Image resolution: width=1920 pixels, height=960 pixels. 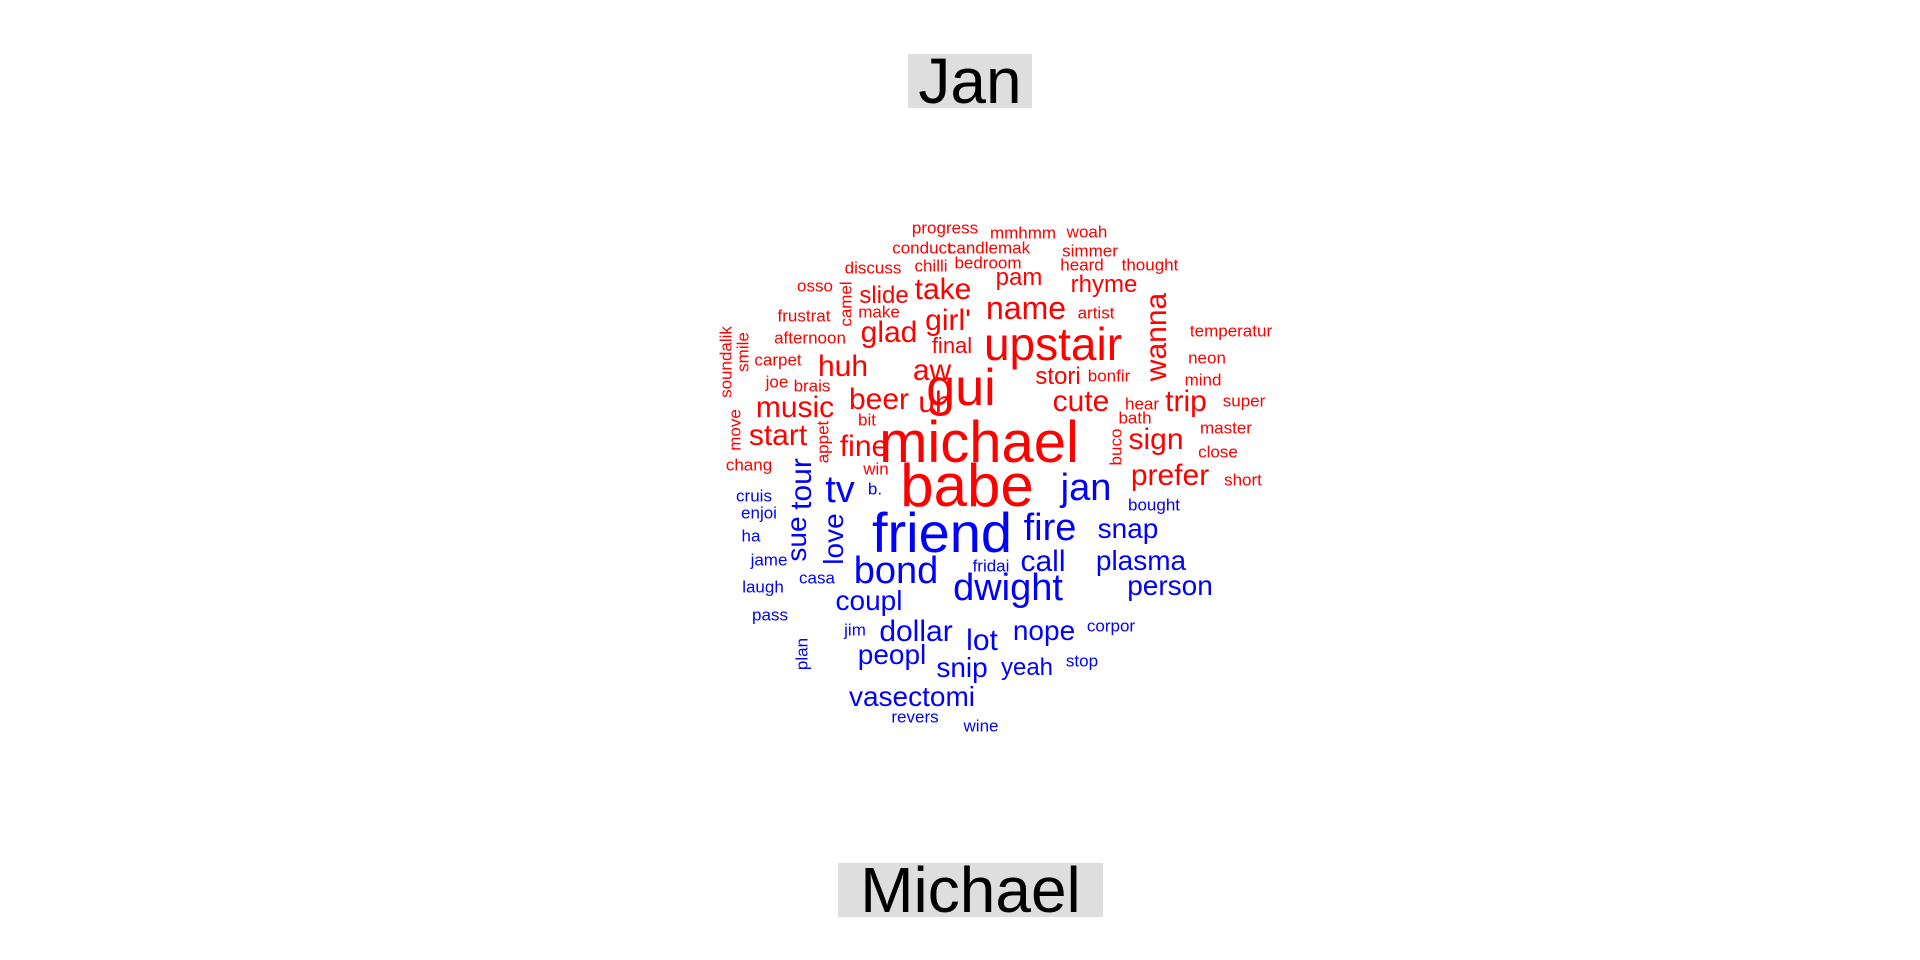 I want to click on word-bottom-yeah: yeah, so click(x=1027, y=667).